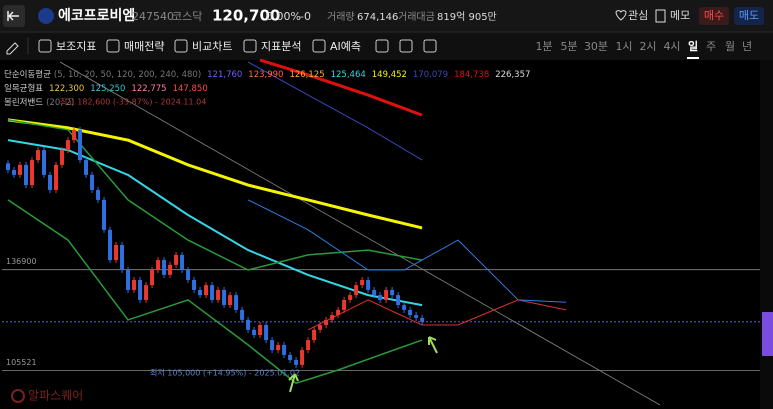 The width and height of the screenshot is (773, 409). What do you see at coordinates (27, 74) in the screenshot?
I see `legend-title: 단순이동평균` at bounding box center [27, 74].